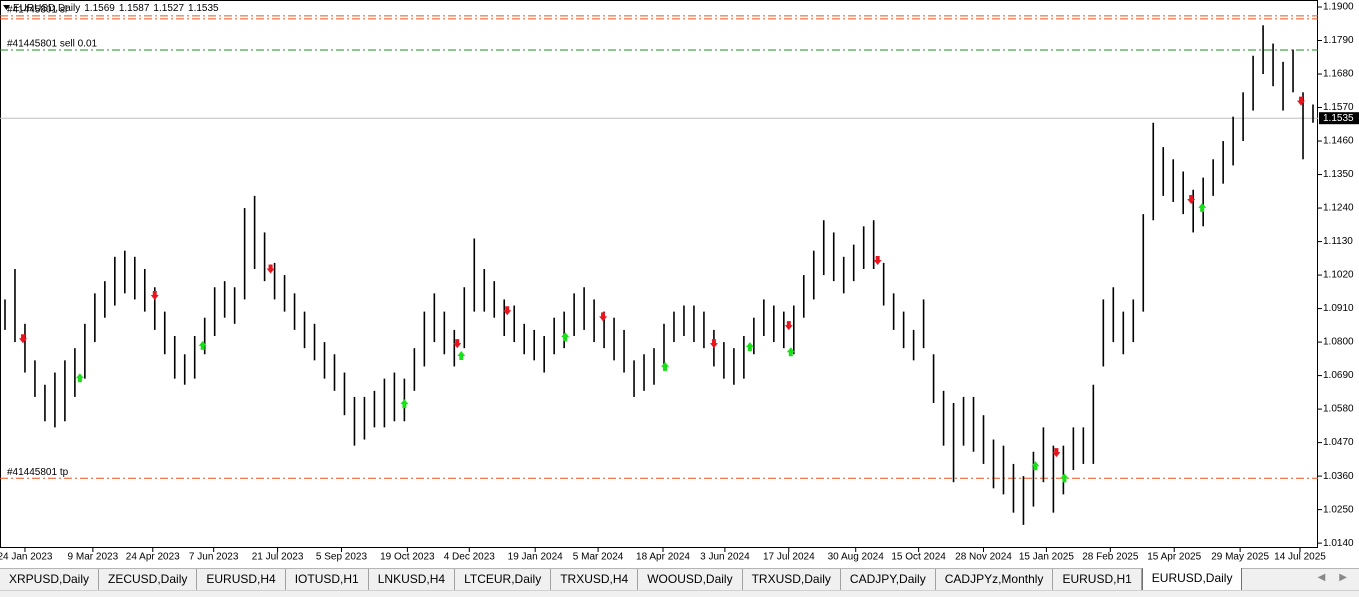 The height and width of the screenshot is (597, 1359). What do you see at coordinates (1338, 107) in the screenshot?
I see `y-tick-label: 1.1570` at bounding box center [1338, 107].